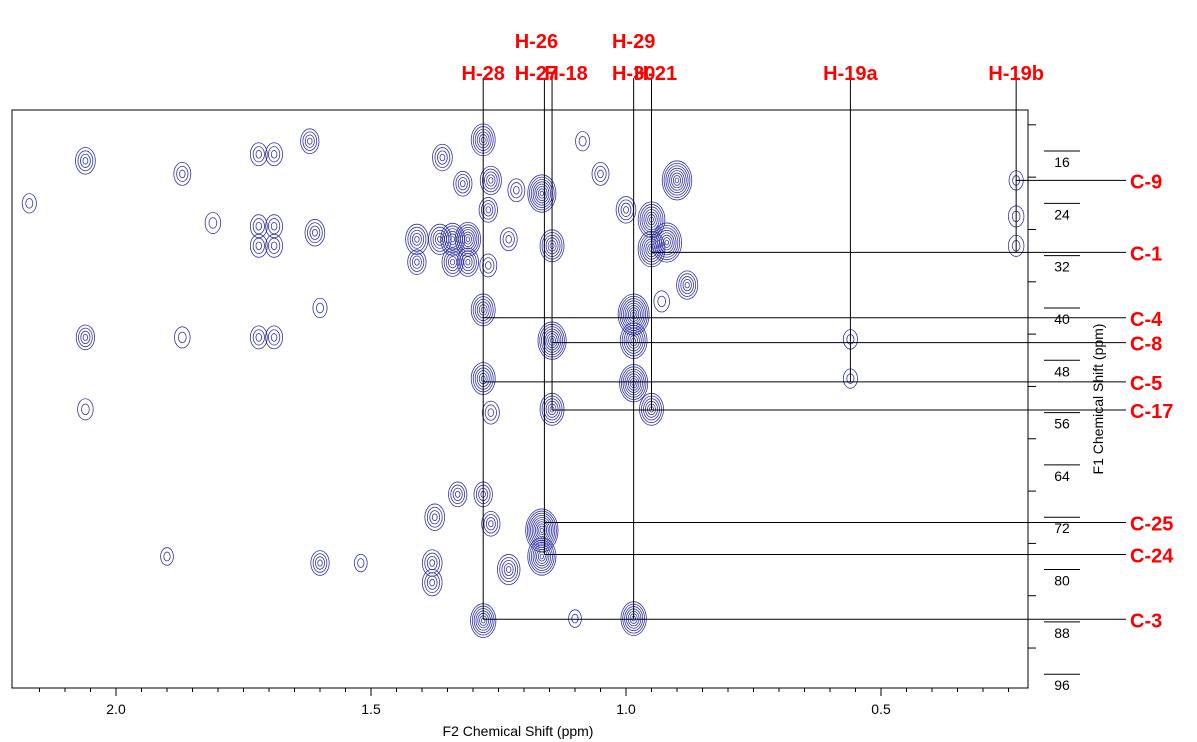 The image size is (1197, 742). Describe the element at coordinates (518, 731) in the screenshot. I see `x-axis-title: F2 Chemical Shift (ppm)` at that location.